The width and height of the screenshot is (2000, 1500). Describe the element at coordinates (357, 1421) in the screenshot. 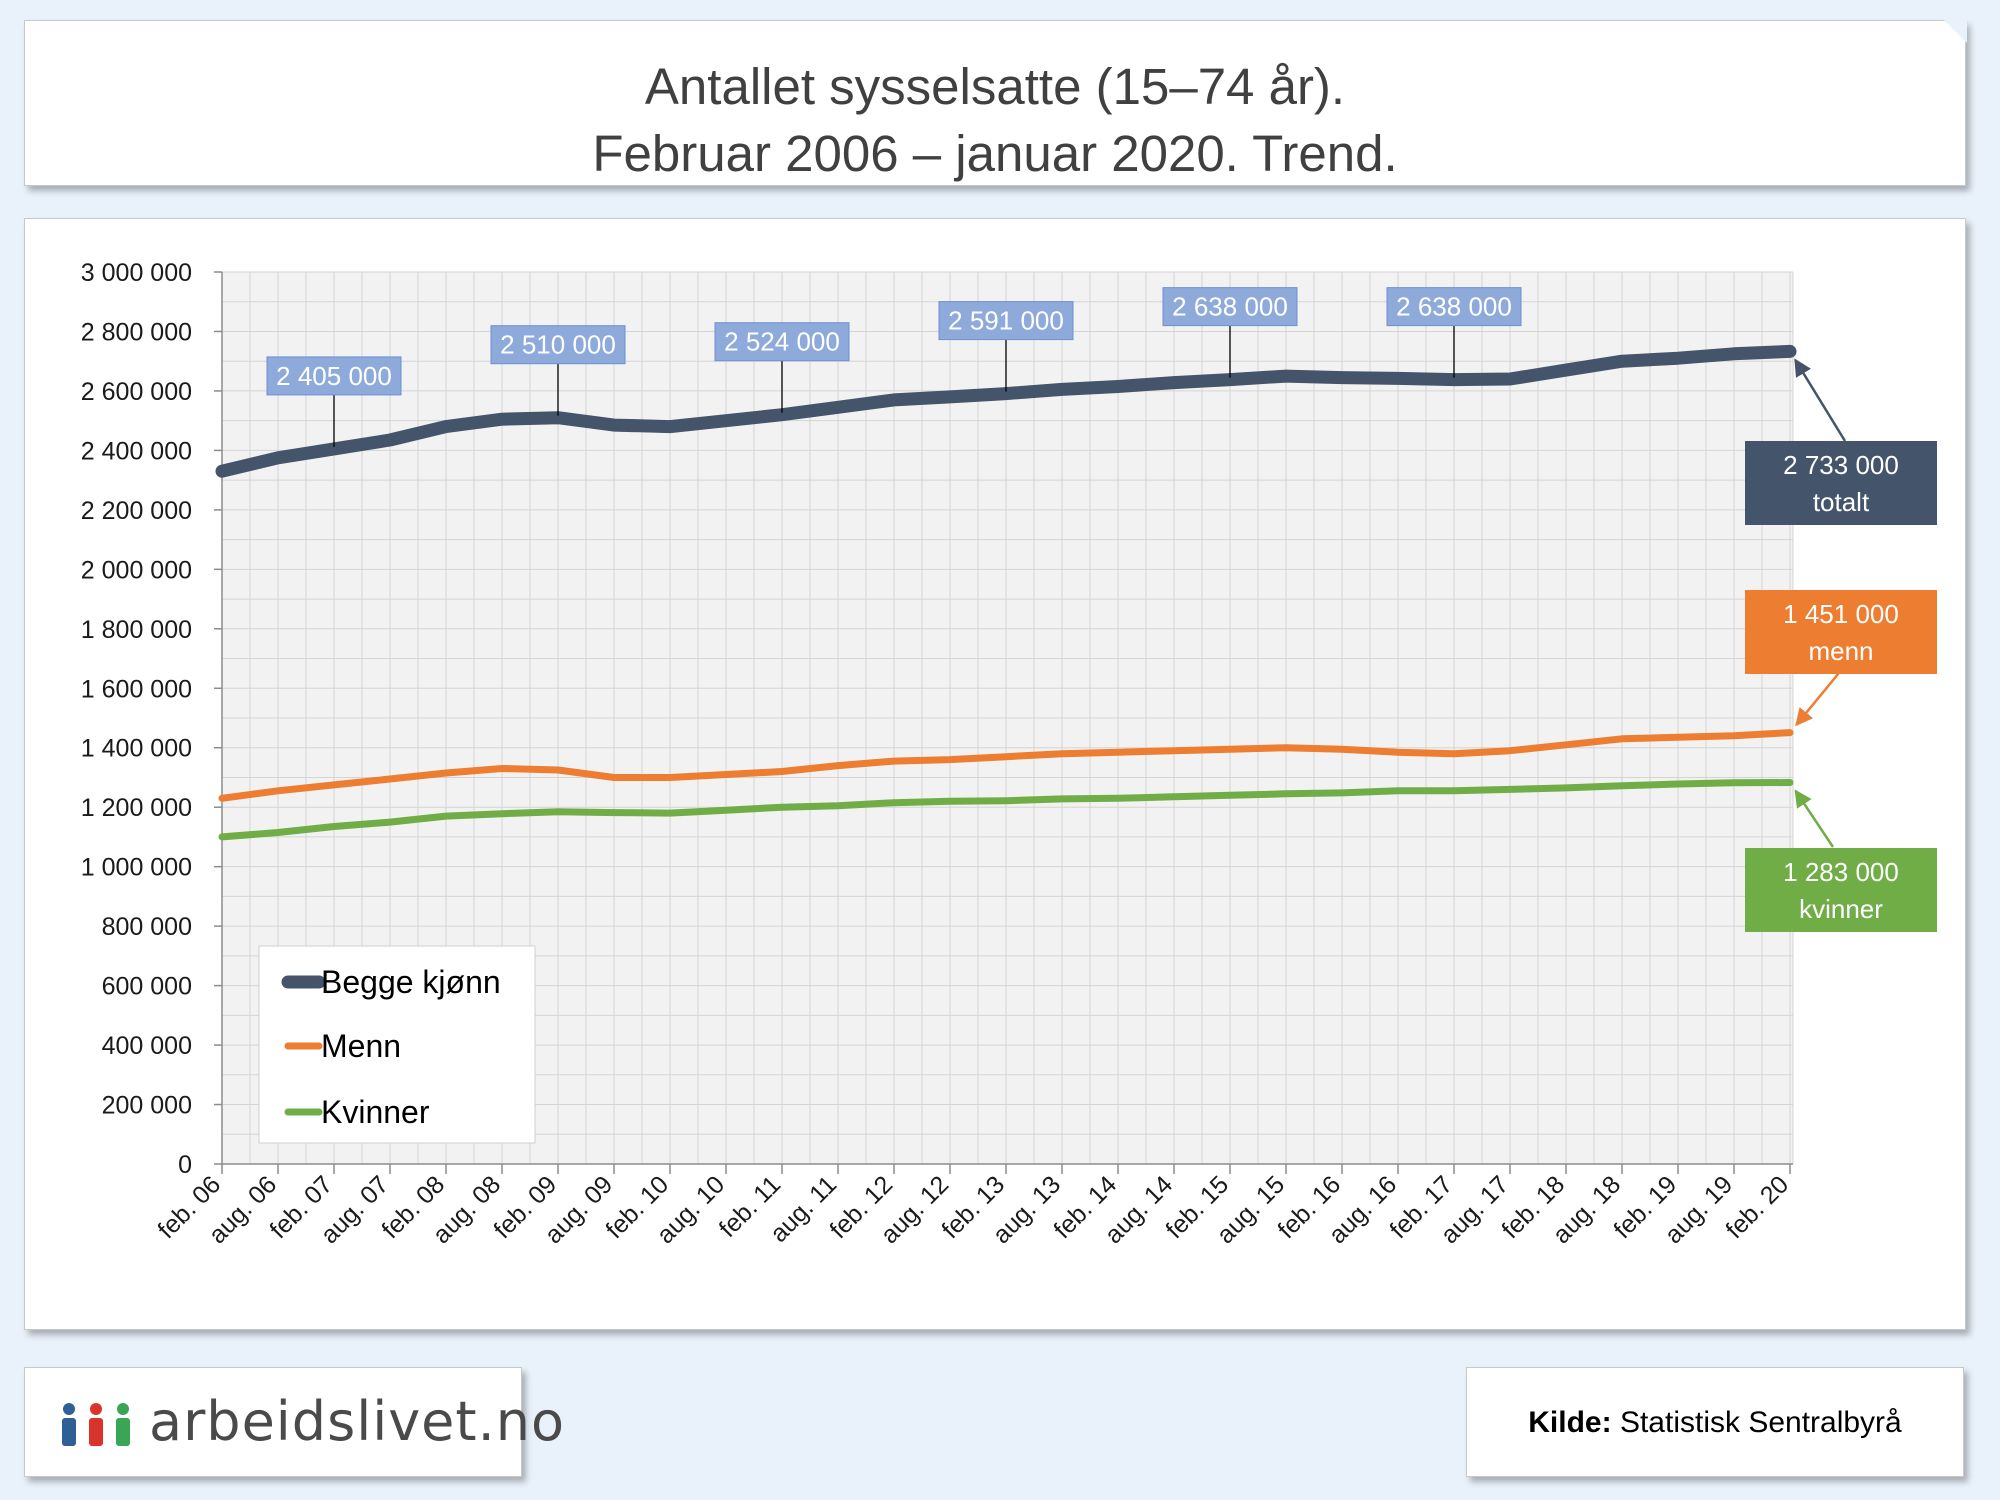

I see `logo-text: arbeidslivet.no` at that location.